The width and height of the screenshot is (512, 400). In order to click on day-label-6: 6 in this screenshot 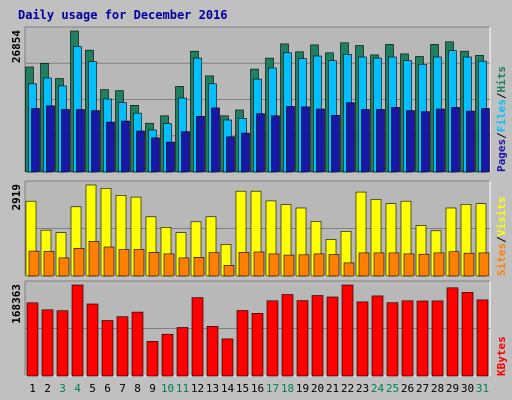, I will do `click(107, 388)`.